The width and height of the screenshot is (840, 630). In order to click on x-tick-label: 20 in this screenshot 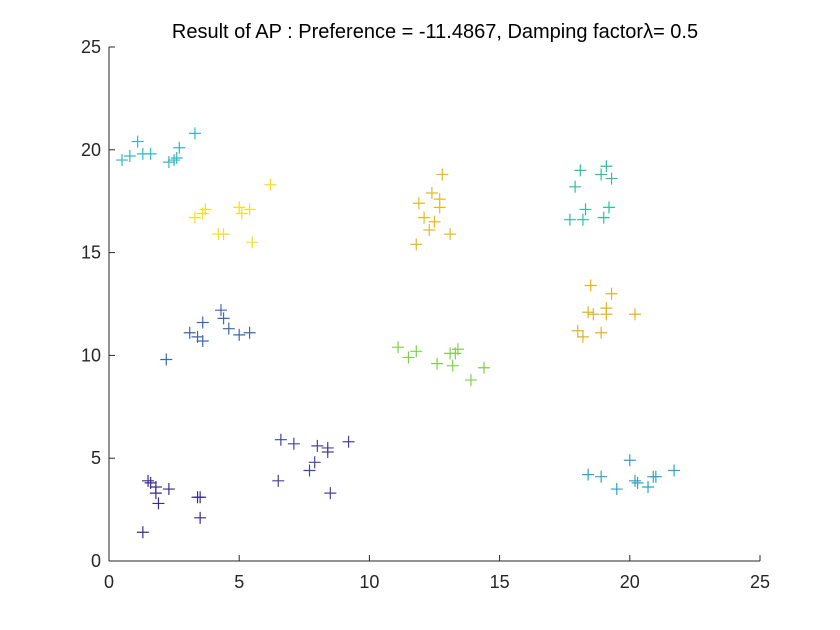, I will do `click(630, 582)`.